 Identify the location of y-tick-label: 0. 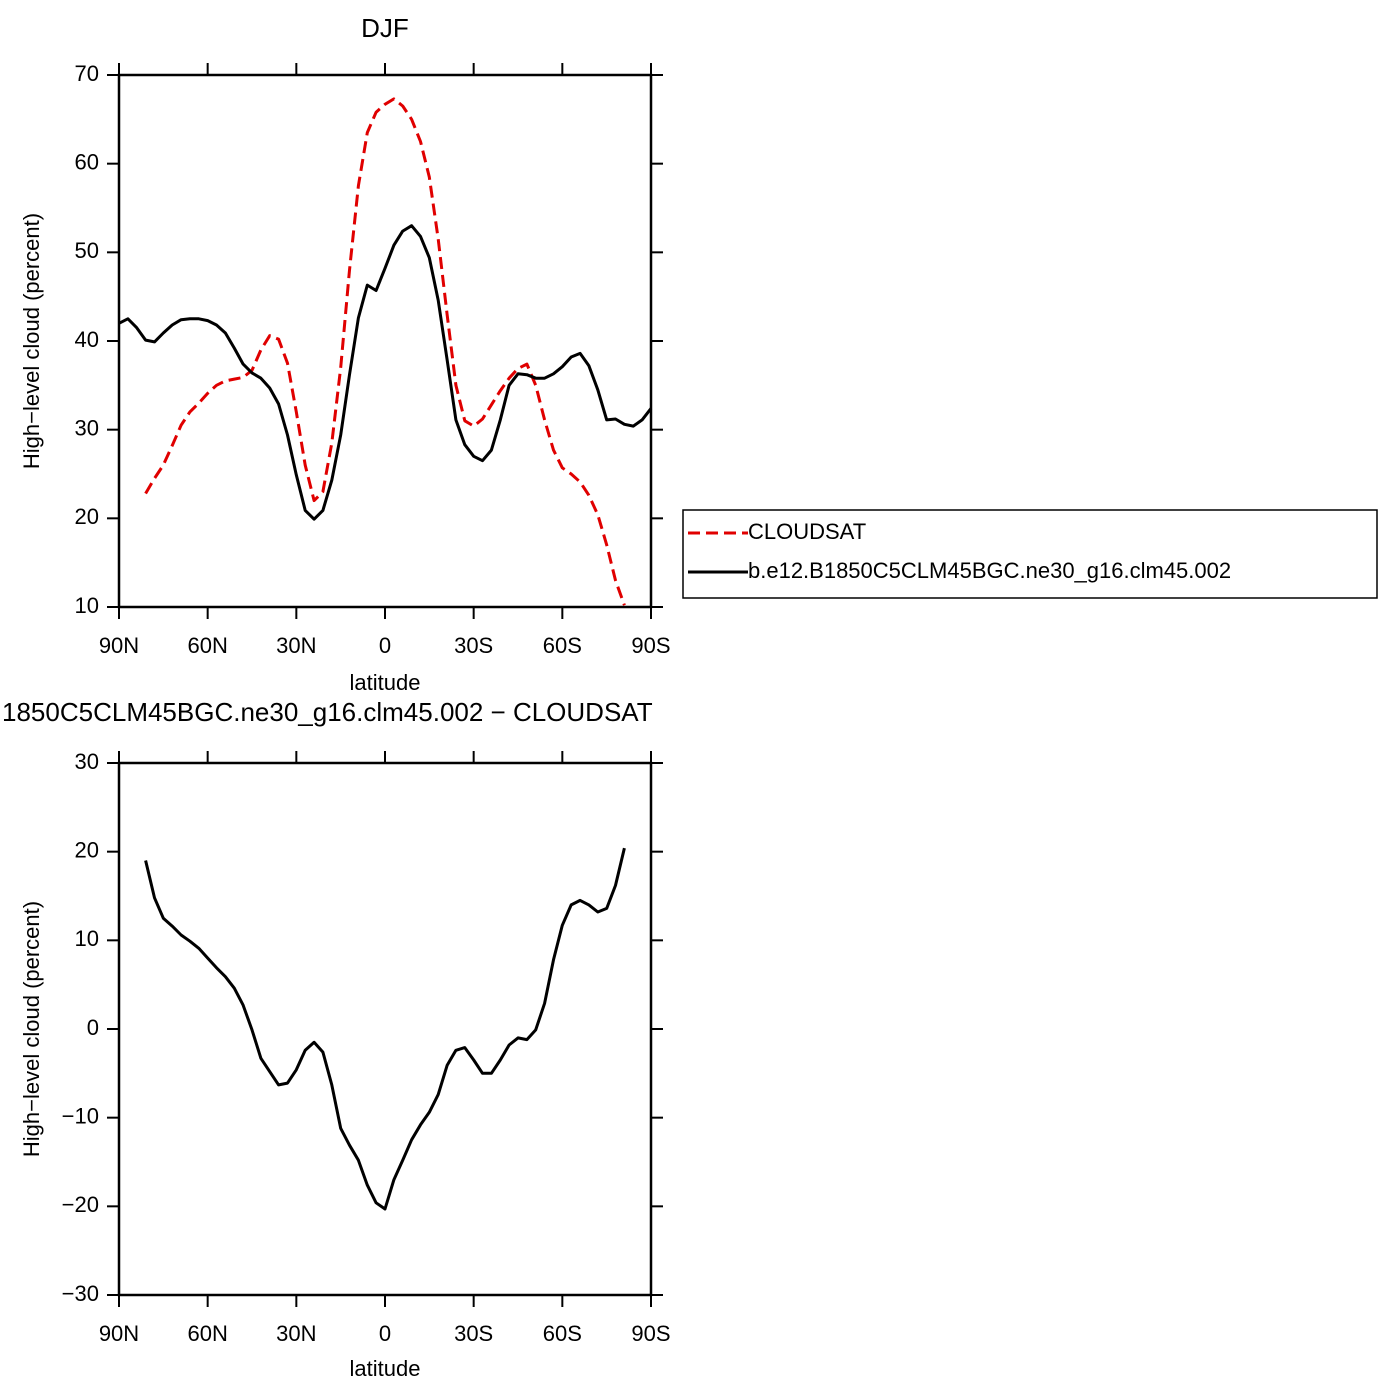
(93, 1027).